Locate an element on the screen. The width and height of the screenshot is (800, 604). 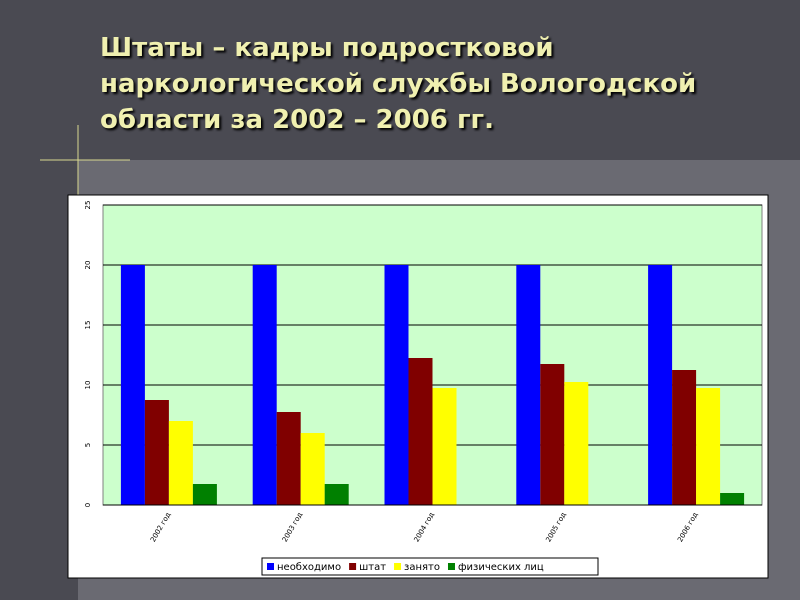
legend-label: штат is located at coordinates (372, 567).